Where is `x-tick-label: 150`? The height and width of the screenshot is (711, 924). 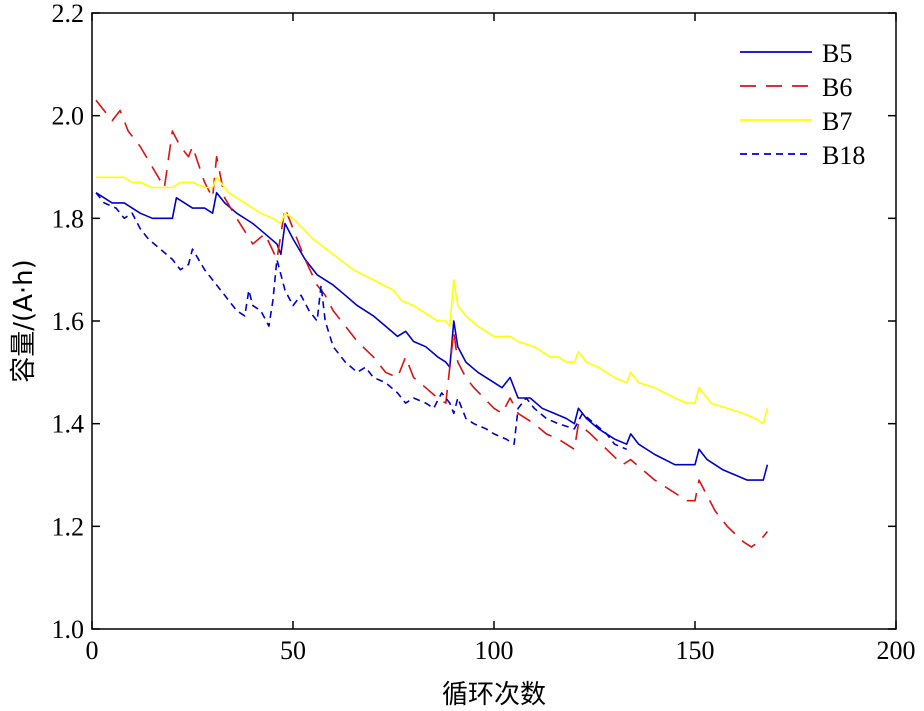 x-tick-label: 150 is located at coordinates (695, 650).